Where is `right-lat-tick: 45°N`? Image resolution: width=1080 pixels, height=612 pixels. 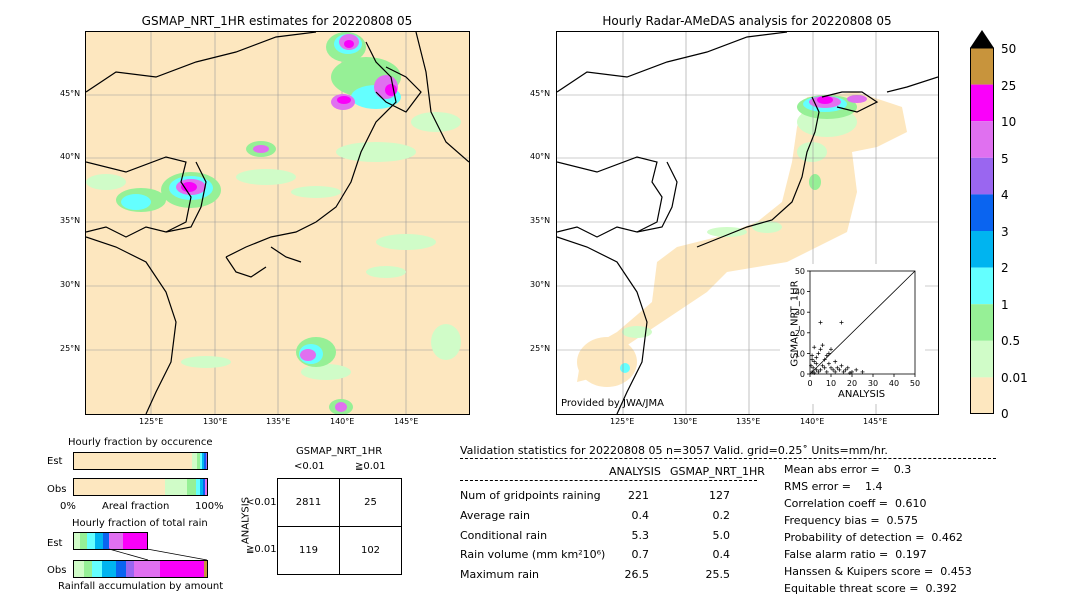 right-lat-tick: 45°N is located at coordinates (540, 93).